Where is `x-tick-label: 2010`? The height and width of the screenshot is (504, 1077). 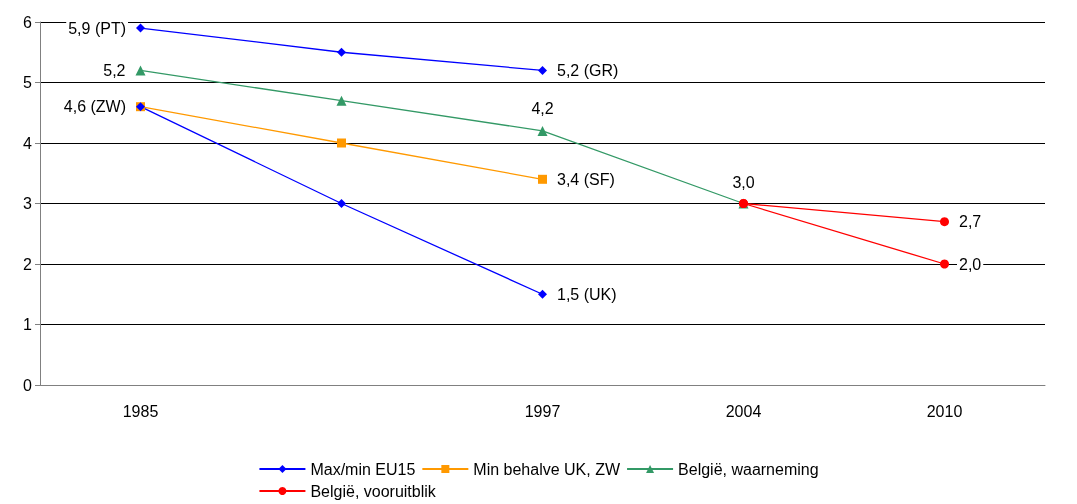
x-tick-label: 2010 is located at coordinates (944, 411).